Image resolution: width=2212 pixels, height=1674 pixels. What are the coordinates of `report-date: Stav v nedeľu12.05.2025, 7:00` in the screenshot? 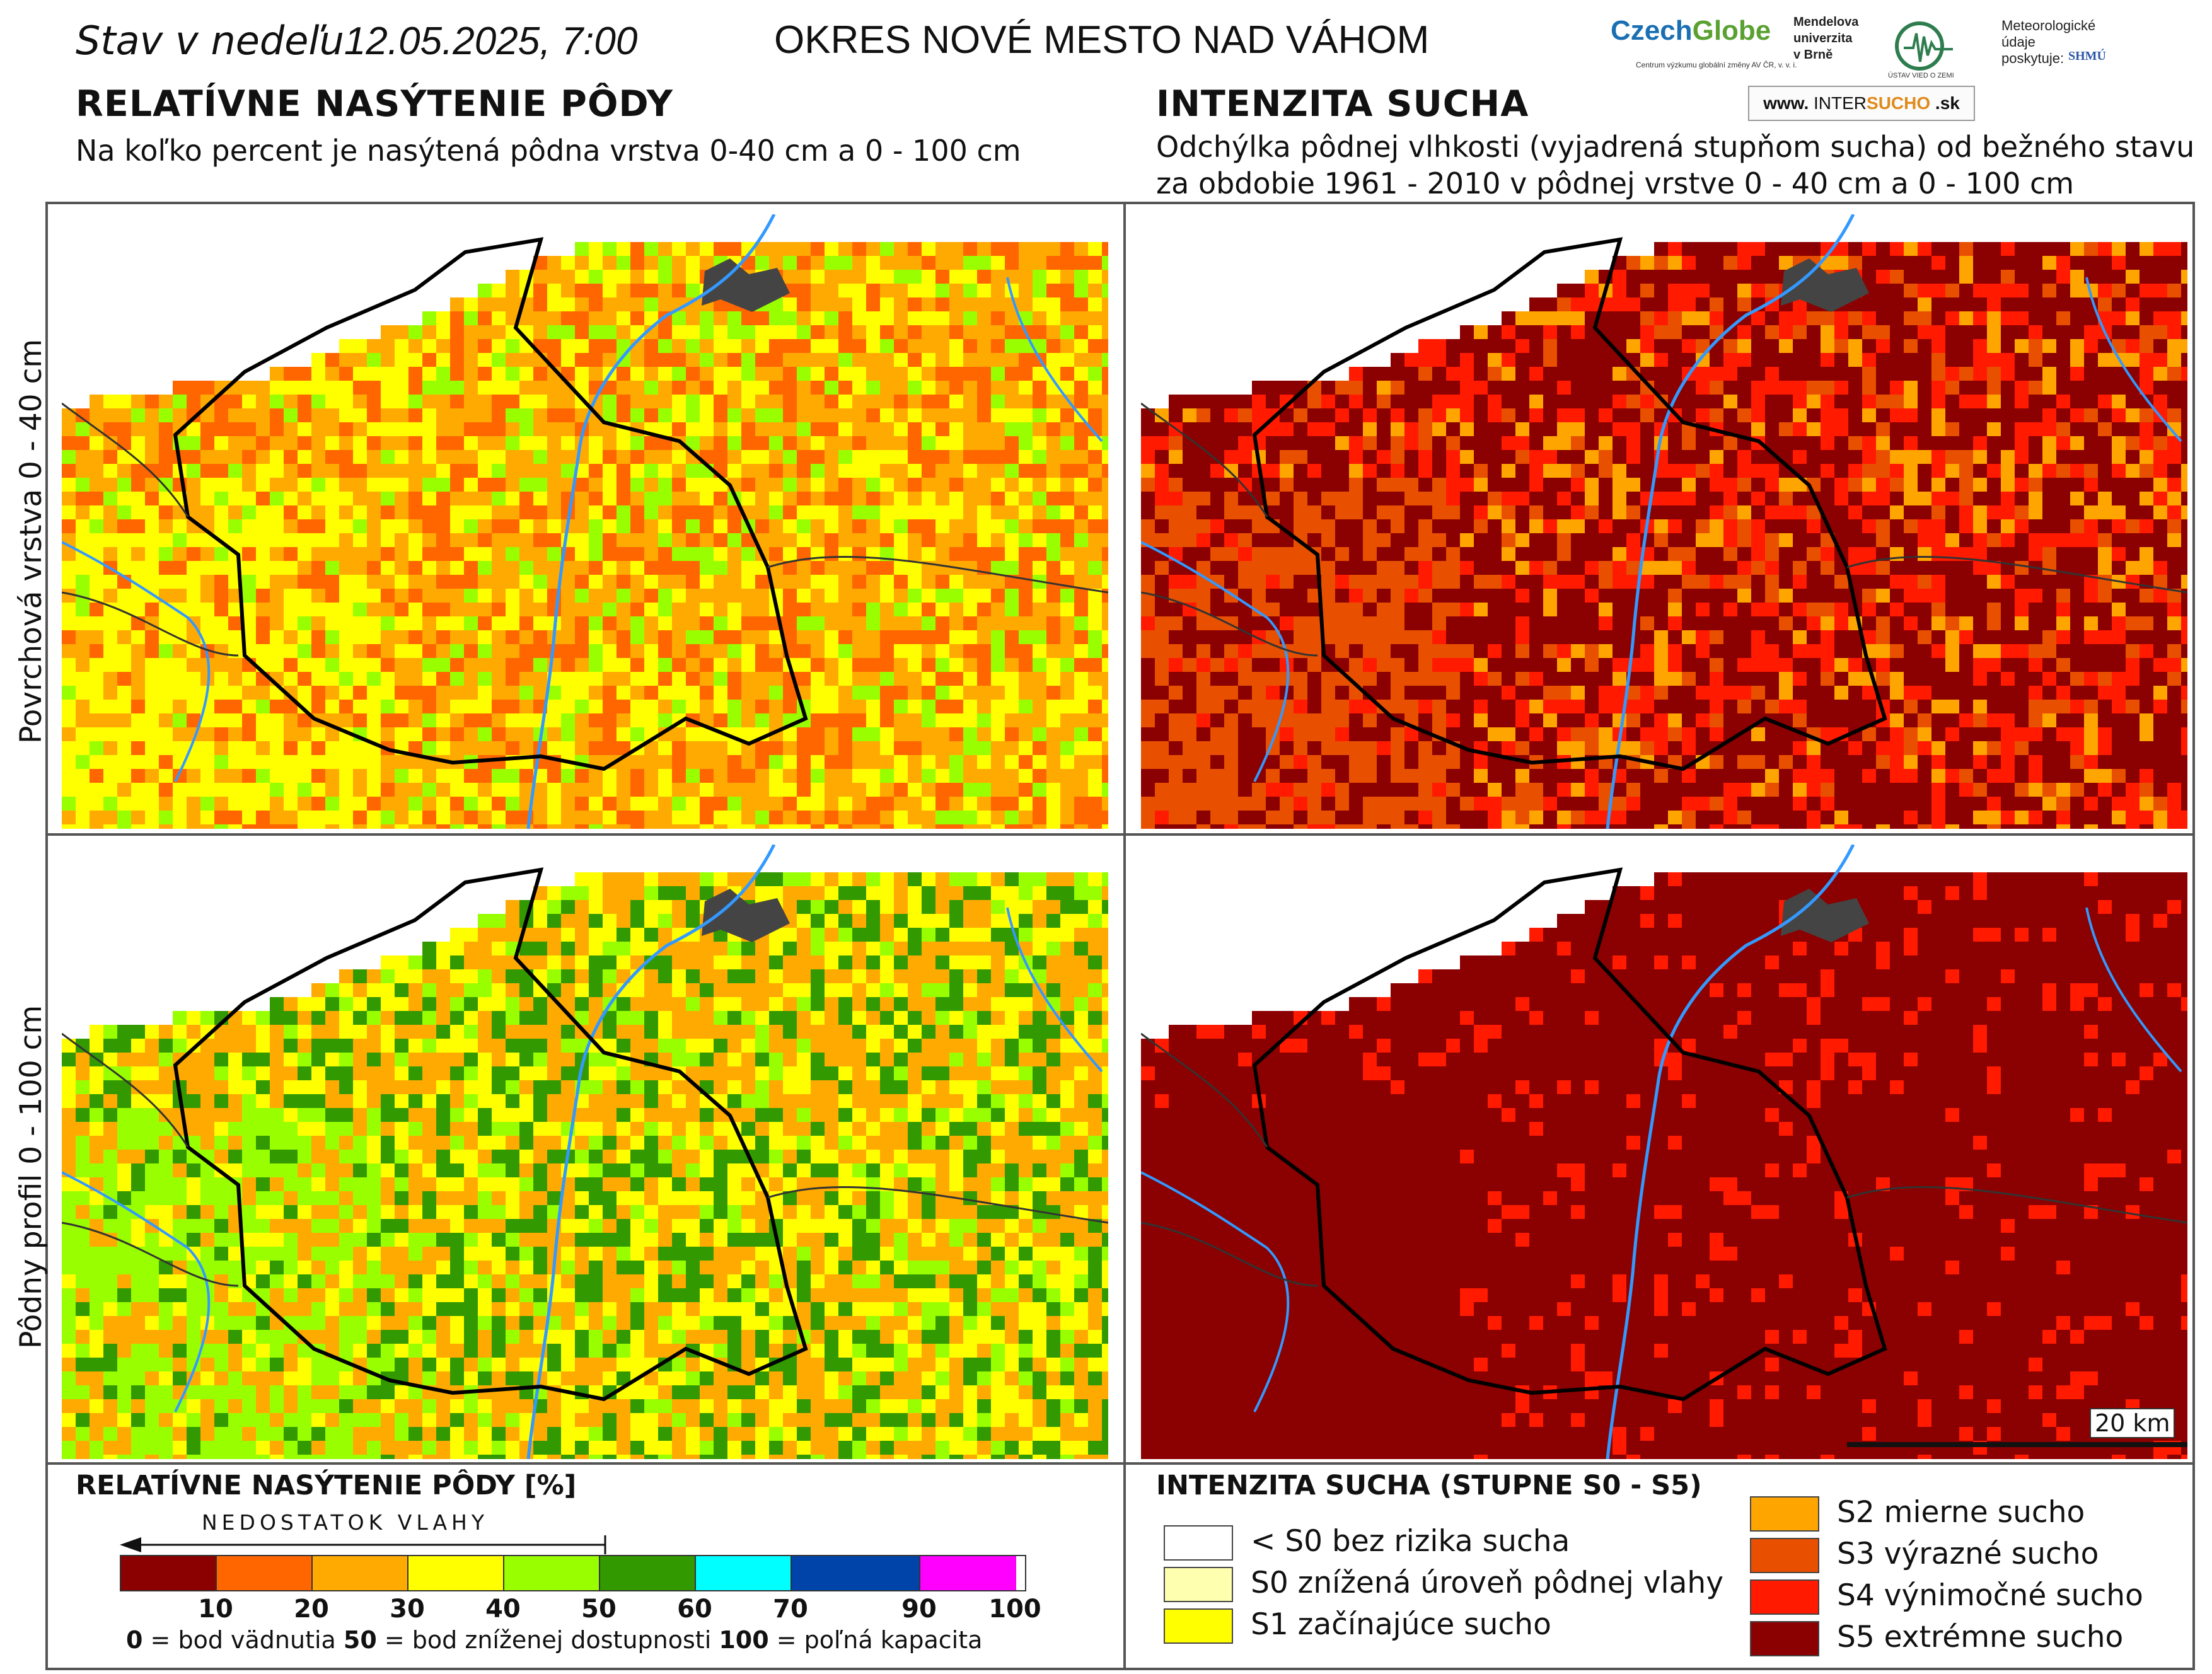 It's located at (356, 41).